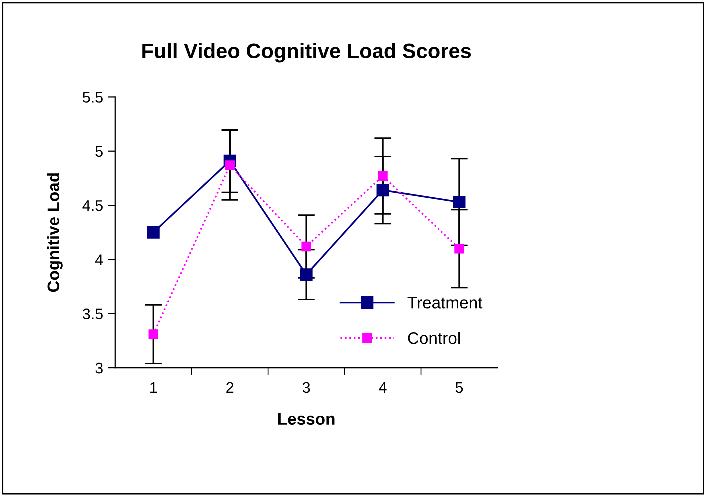 This screenshot has height=496, width=708. I want to click on y-tick-label: 5.5, so click(92, 97).